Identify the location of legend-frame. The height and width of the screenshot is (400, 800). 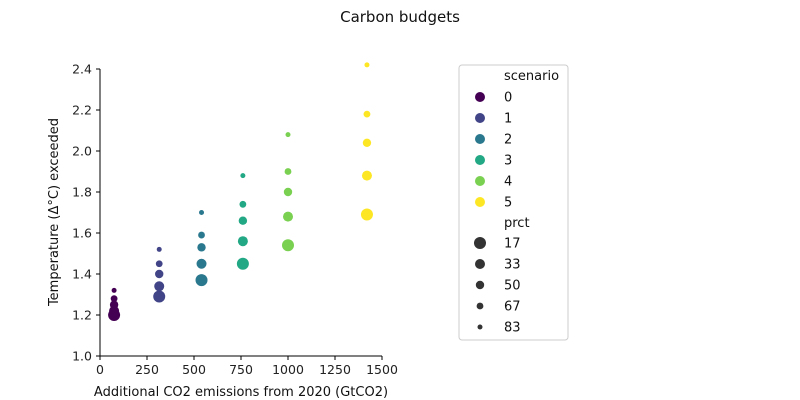
(513, 202).